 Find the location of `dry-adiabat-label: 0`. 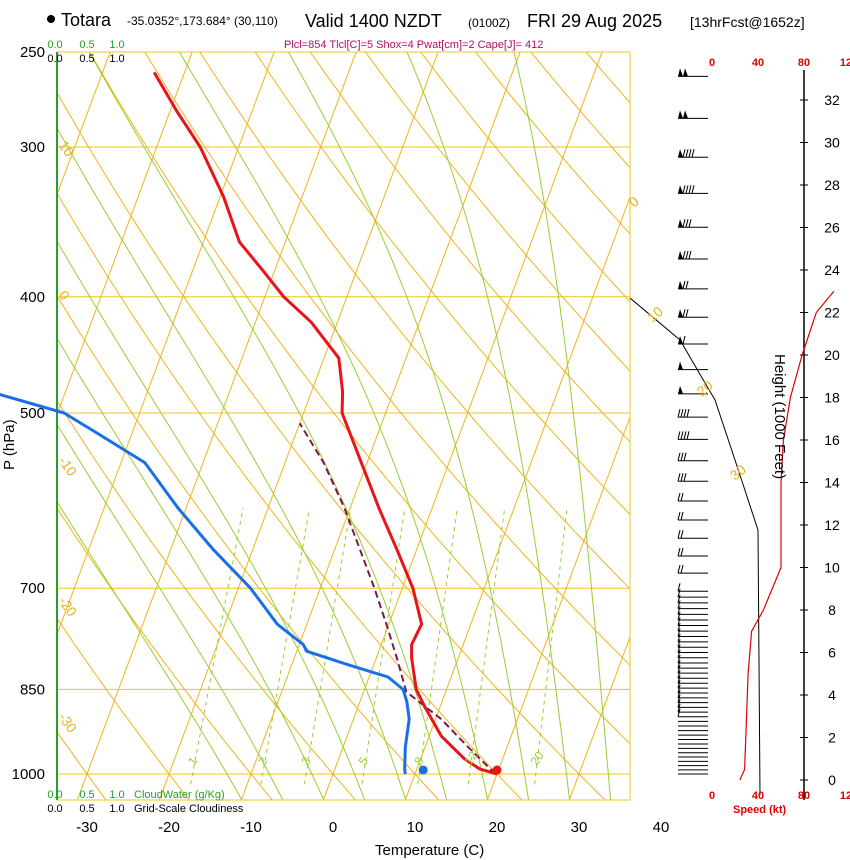

dry-adiabat-label: 0 is located at coordinates (634, 201).